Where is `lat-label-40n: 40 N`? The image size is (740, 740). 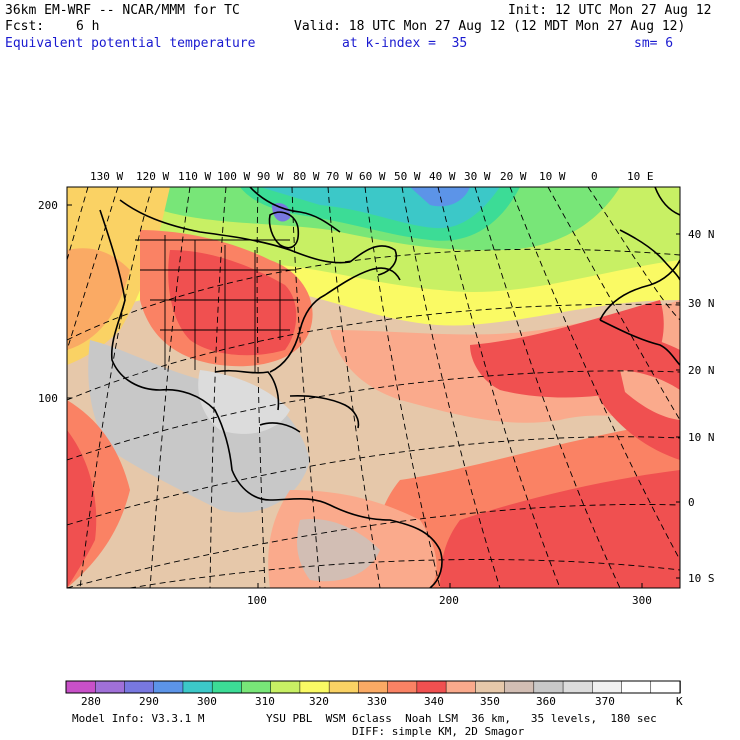 lat-label-40n: 40 N is located at coordinates (701, 234).